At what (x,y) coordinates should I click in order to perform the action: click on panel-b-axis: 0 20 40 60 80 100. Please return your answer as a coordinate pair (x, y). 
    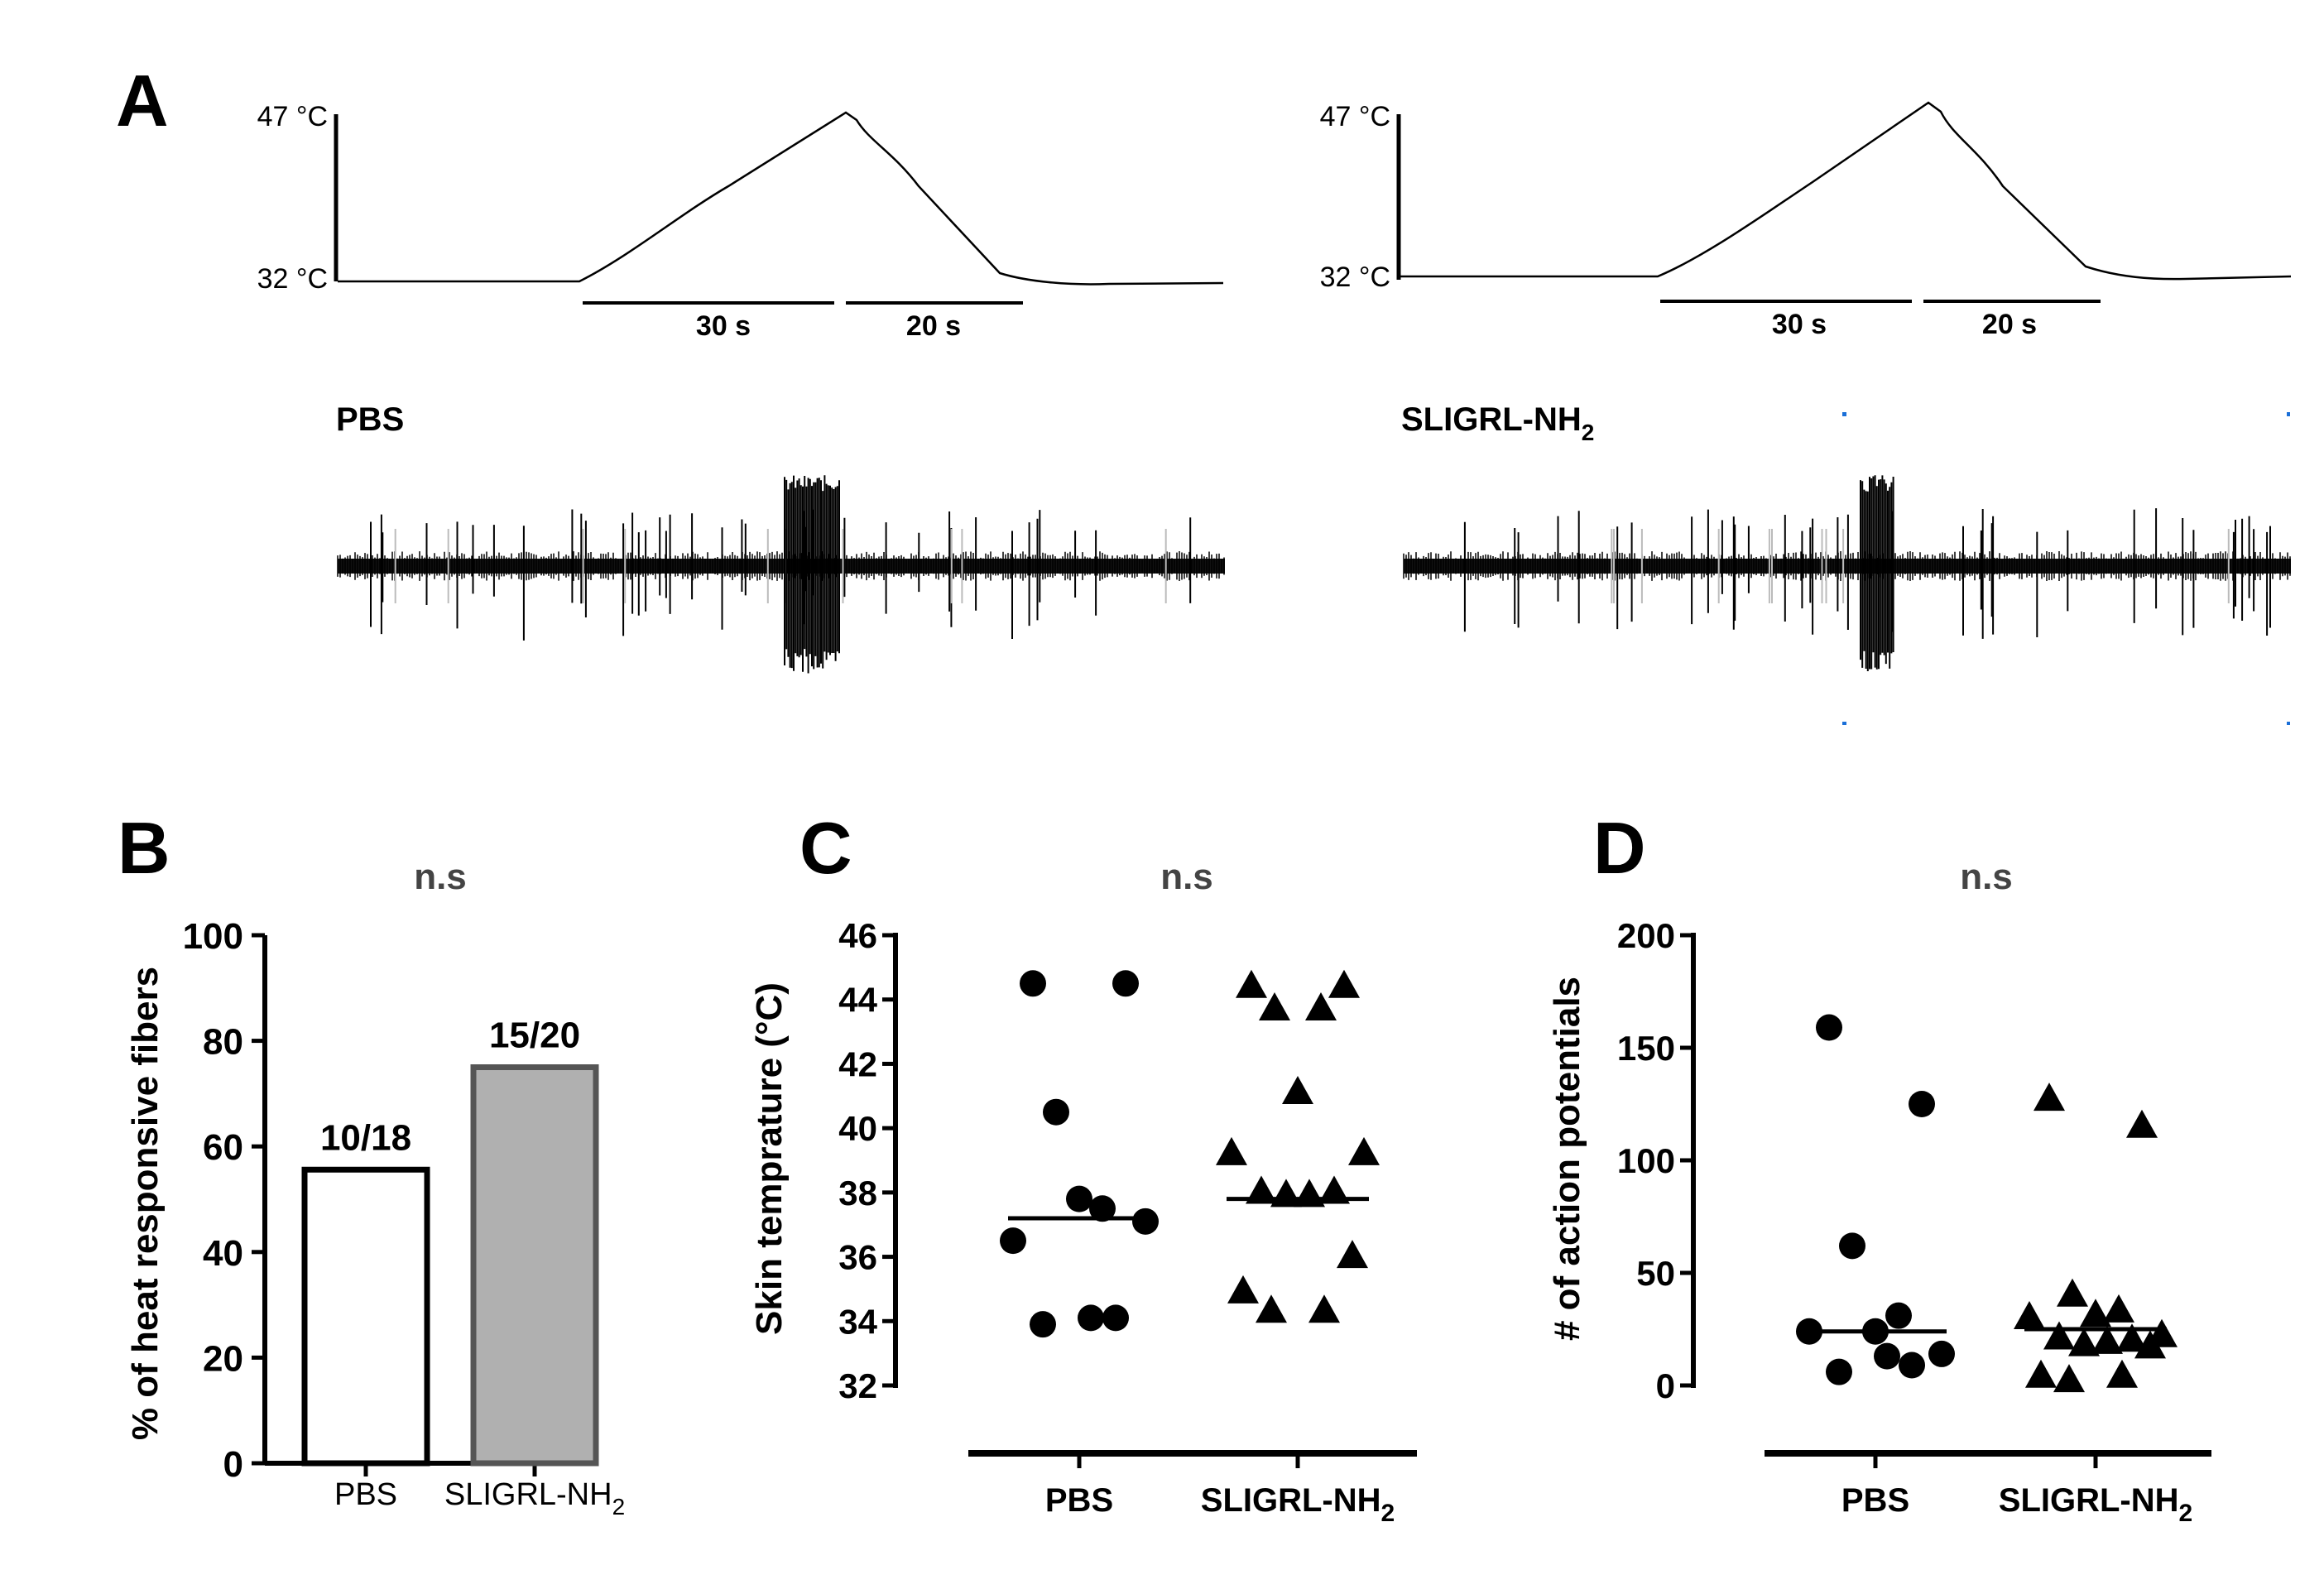
    Looking at the image, I should click on (389, 1200).